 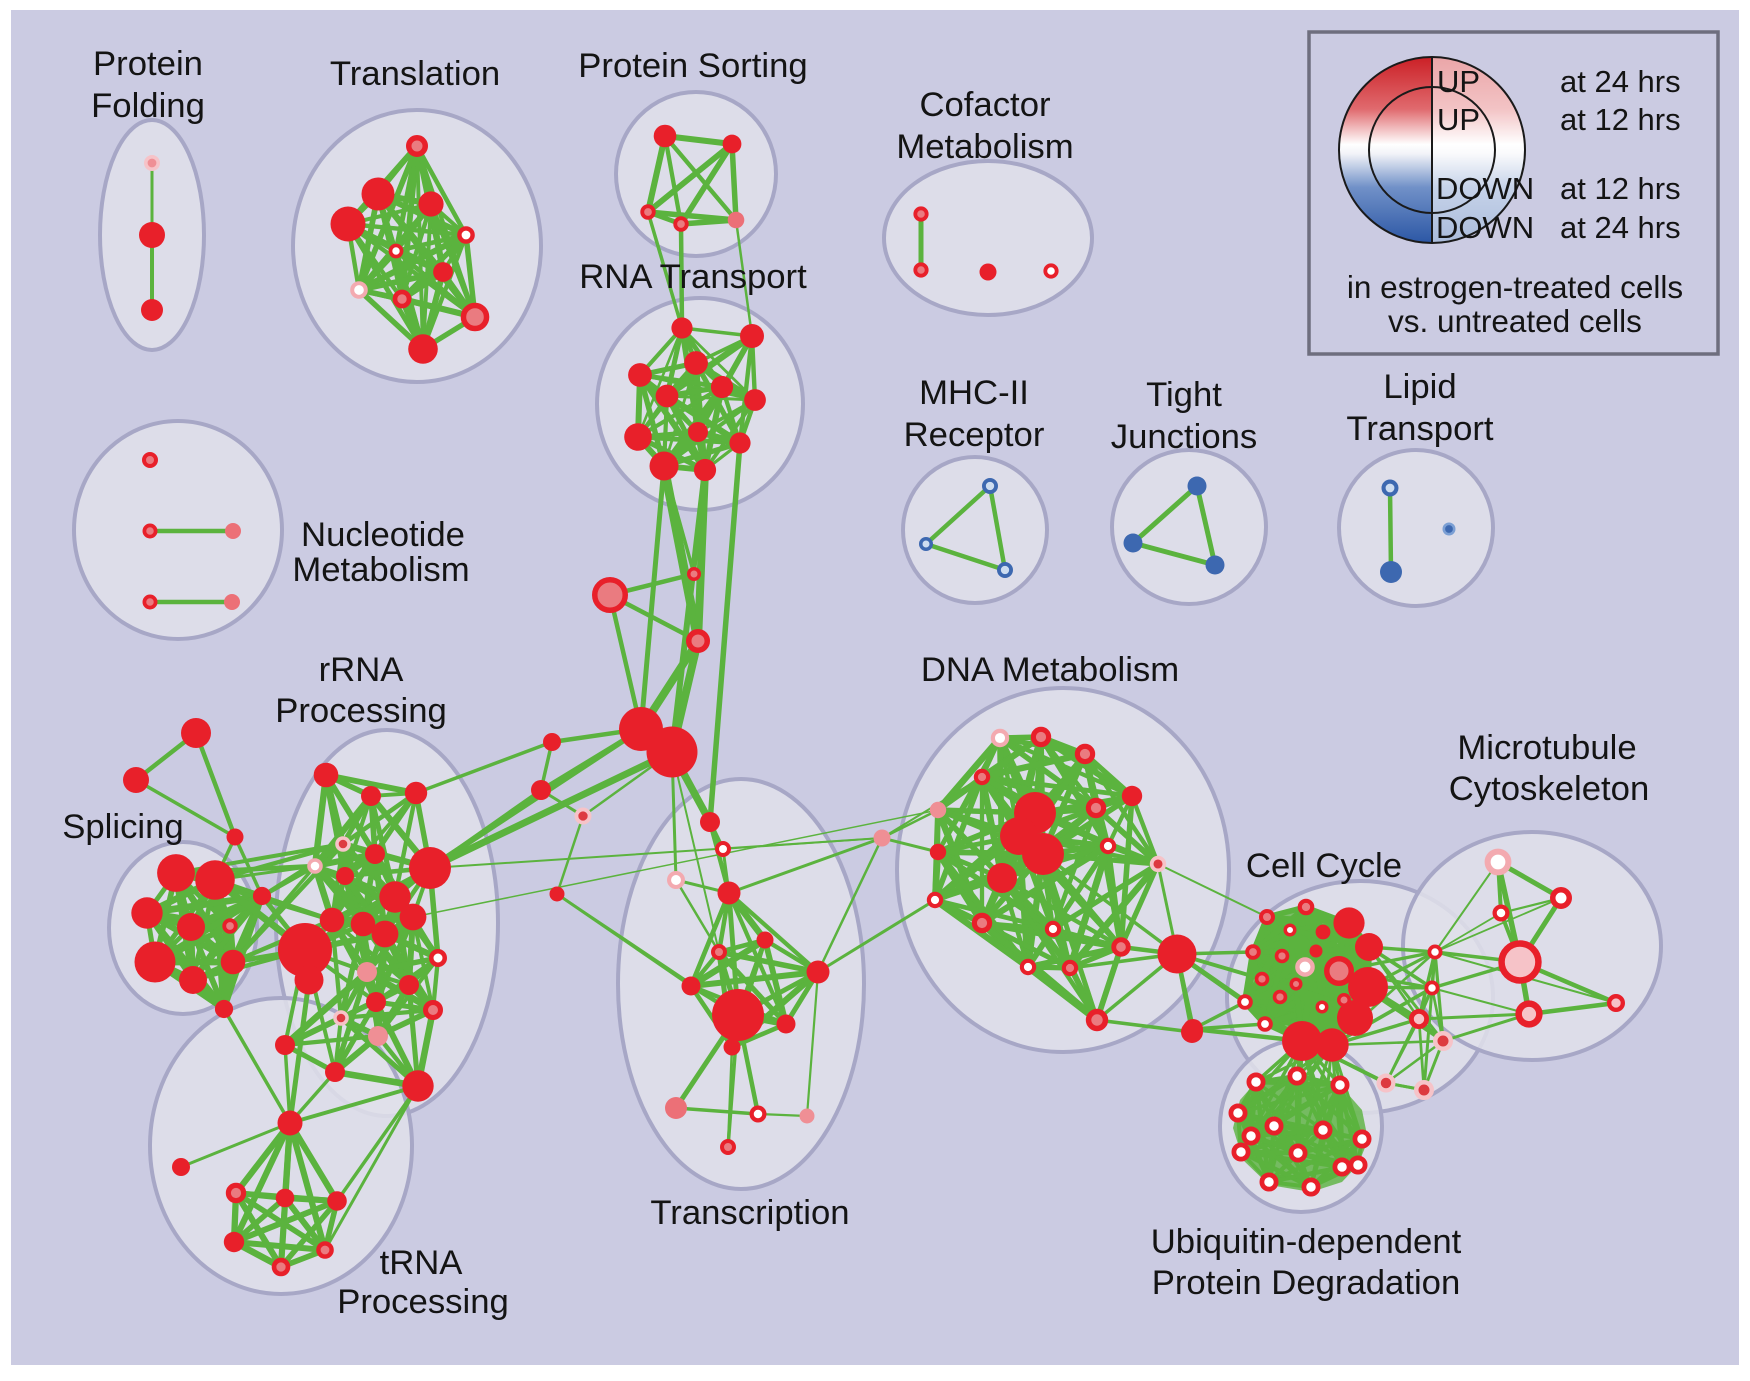 I want to click on svg-text: MHC-II, so click(x=974, y=393).